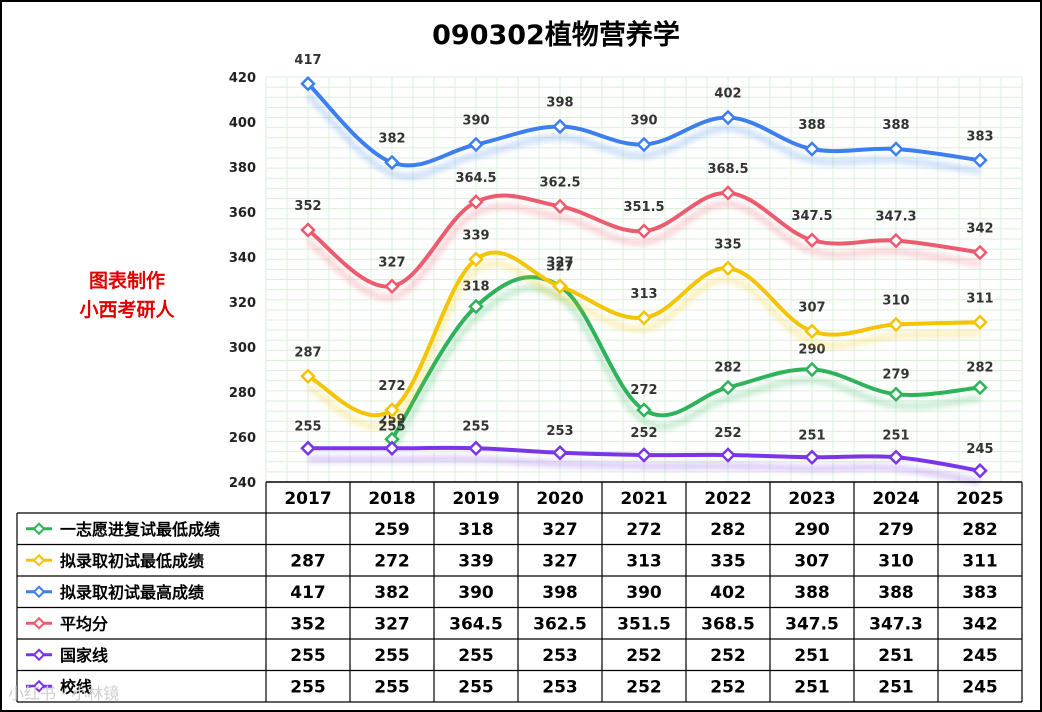 This screenshot has width=1042, height=712. Describe the element at coordinates (895, 301) in the screenshot. I see `data-label: 310` at that location.